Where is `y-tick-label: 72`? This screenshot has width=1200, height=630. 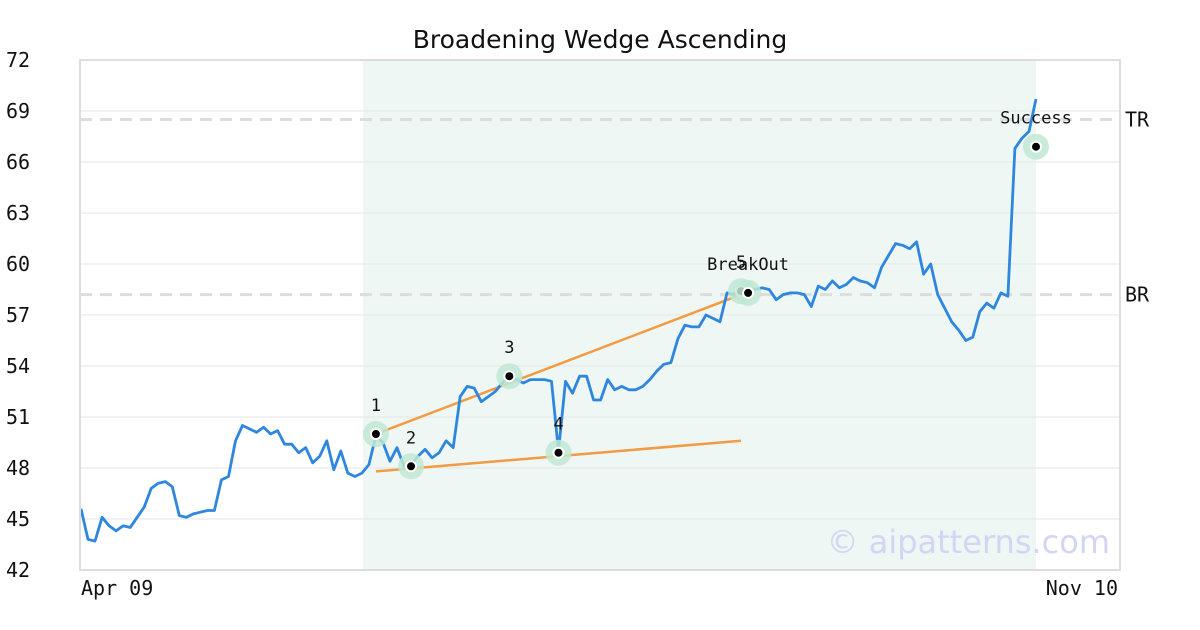 y-tick-label: 72 is located at coordinates (18, 60).